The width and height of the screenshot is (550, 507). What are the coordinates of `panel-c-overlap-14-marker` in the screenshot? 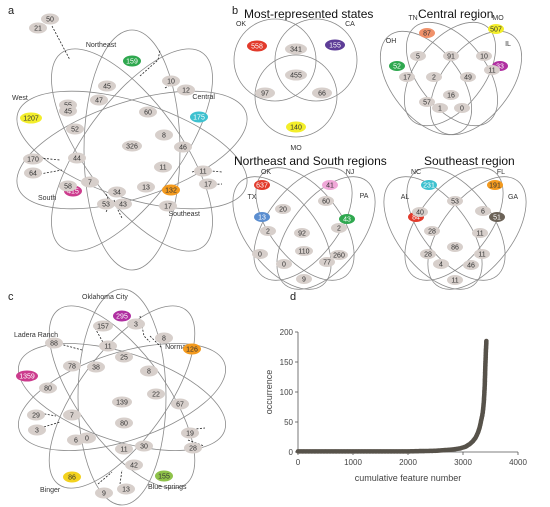 It's located at (72, 415).